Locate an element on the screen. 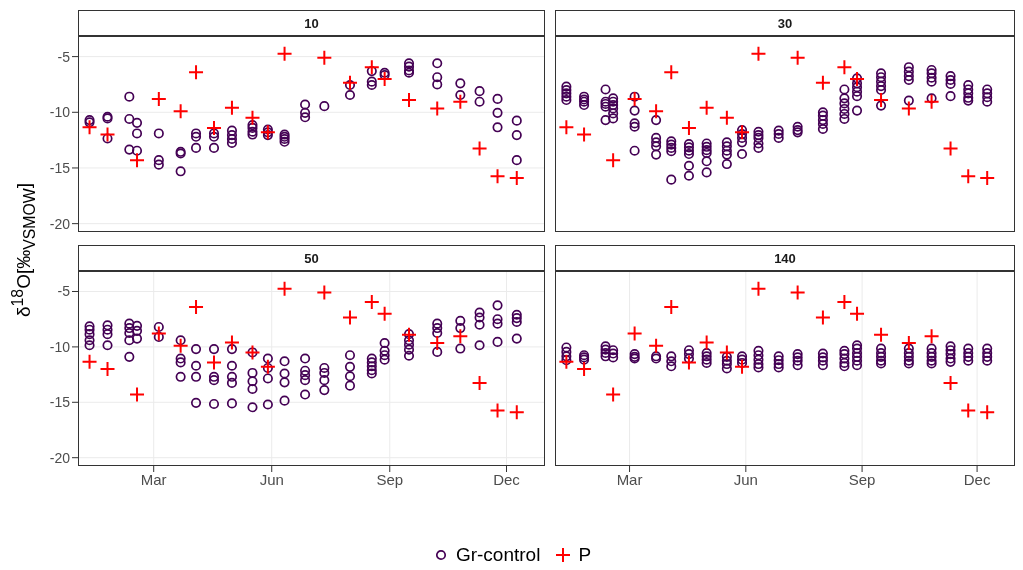 The height and width of the screenshot is (570, 1023). chart-title: 10 is located at coordinates (311, 23).